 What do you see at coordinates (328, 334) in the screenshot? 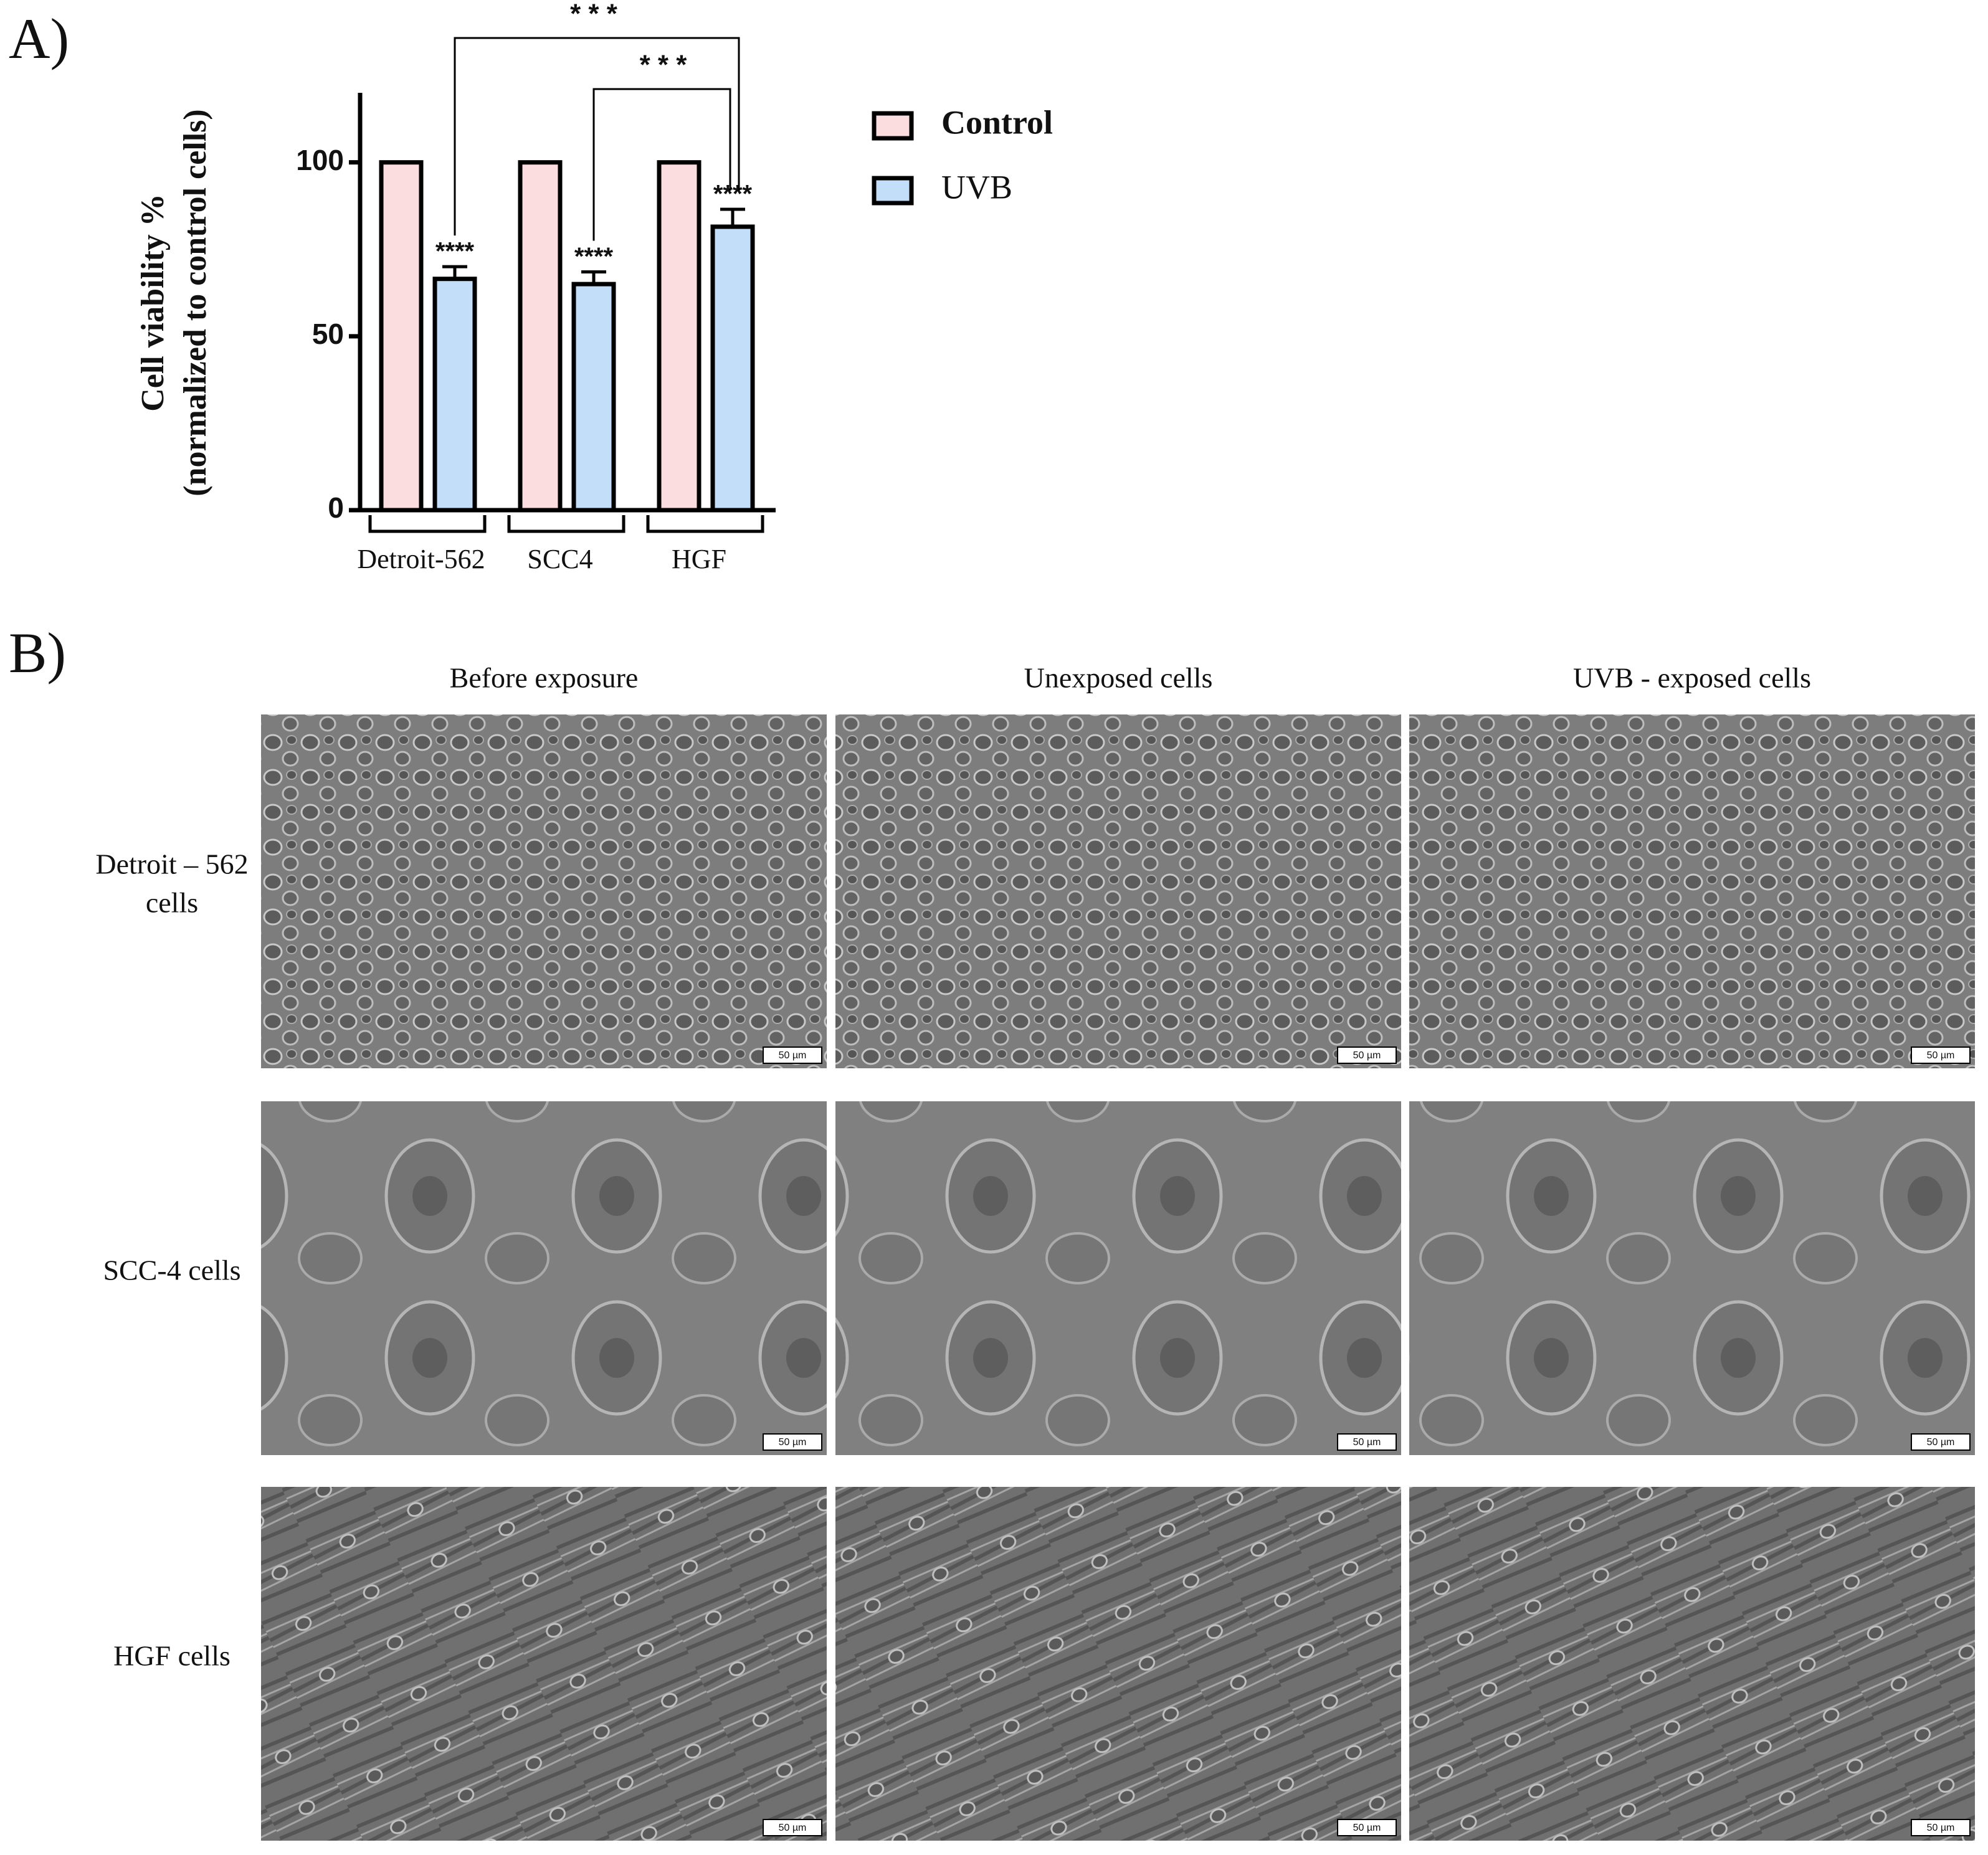
I see `y-tick-label: 50` at bounding box center [328, 334].